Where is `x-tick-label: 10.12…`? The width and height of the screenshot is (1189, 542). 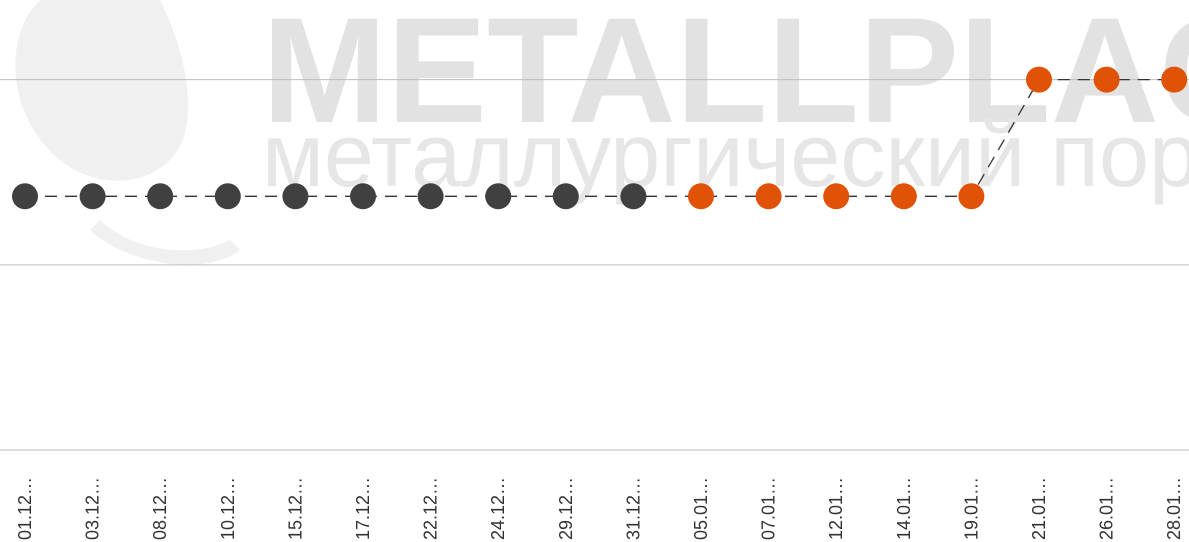 x-tick-label: 10.12… is located at coordinates (228, 508).